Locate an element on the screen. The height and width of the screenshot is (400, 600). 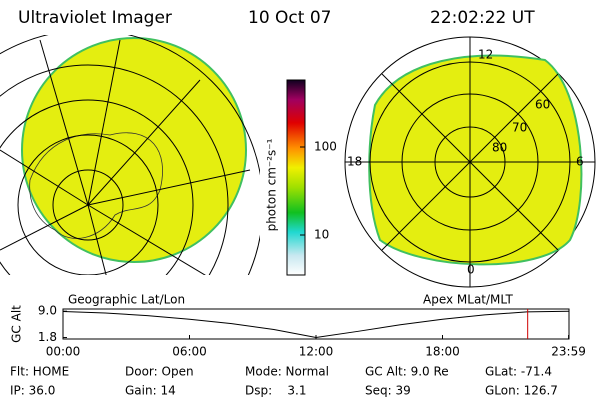
x-tick-label: 23:59 is located at coordinates (568, 352).